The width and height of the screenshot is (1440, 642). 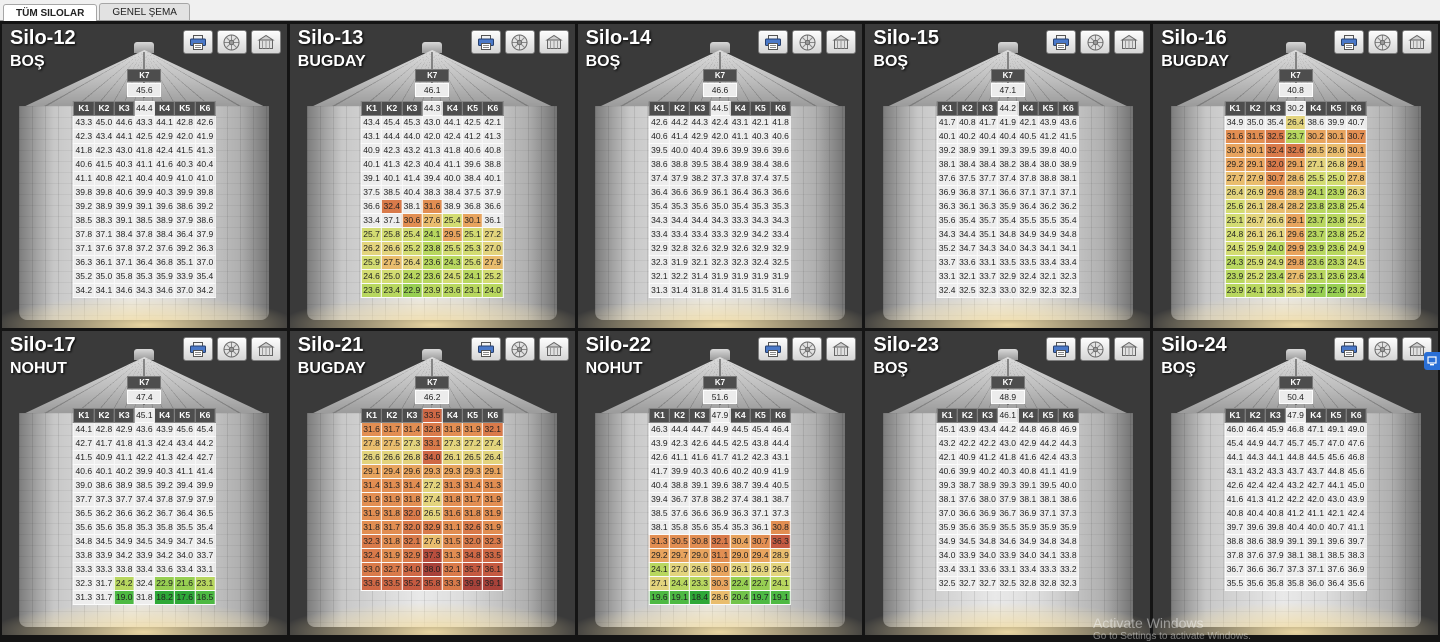 I want to click on sensor-row: 27.1 24.4 23.3 30.3 22.4 22.7 24.1, so click(x=720, y=583).